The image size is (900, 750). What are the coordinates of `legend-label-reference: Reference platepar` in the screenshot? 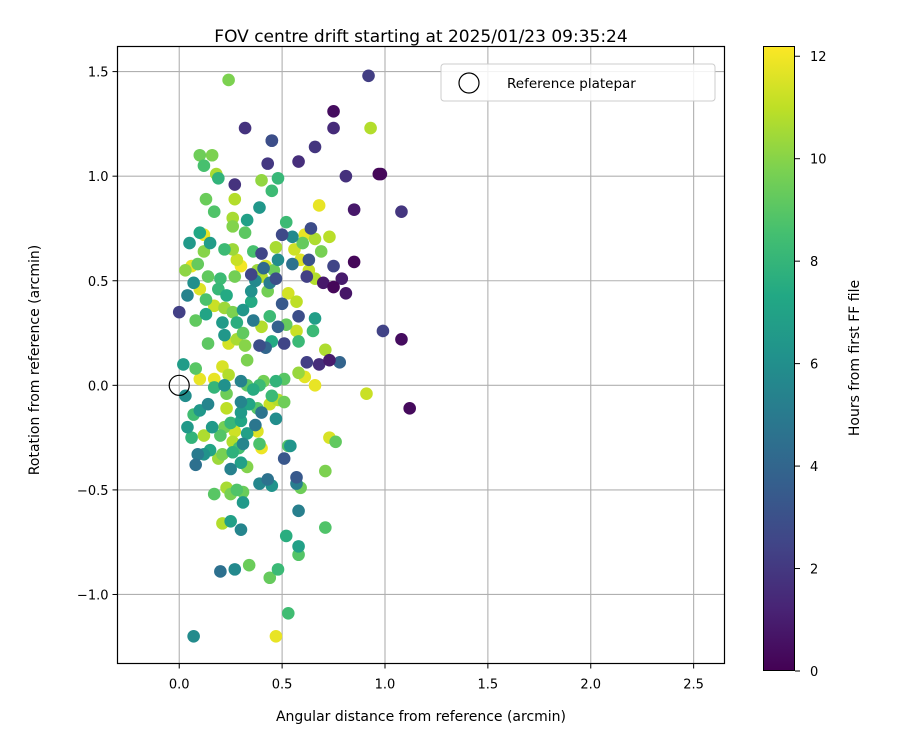 It's located at (571, 84).